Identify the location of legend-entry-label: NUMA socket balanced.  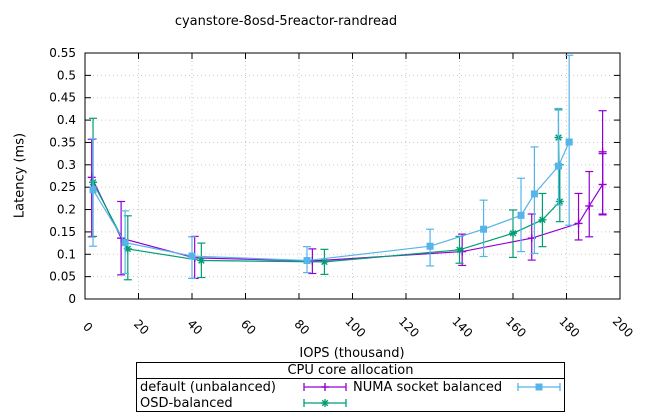
(428, 387).